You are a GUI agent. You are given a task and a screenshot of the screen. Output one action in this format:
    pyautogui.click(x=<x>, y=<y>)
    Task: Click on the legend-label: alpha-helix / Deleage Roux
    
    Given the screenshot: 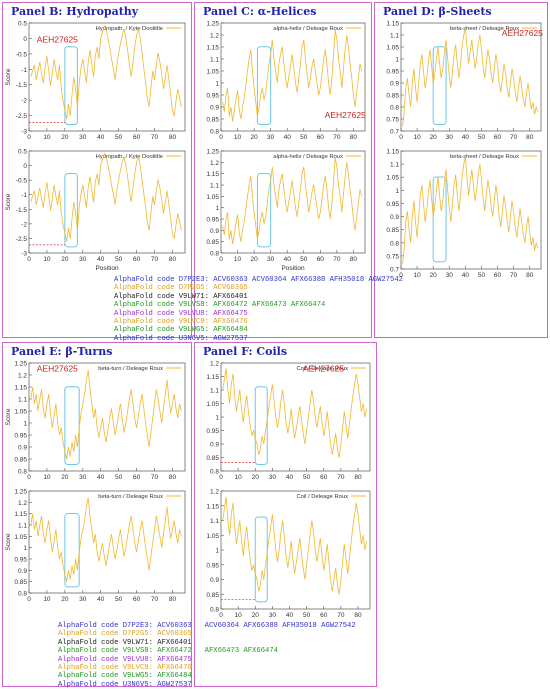 What is the action you would take?
    pyautogui.click(x=308, y=157)
    